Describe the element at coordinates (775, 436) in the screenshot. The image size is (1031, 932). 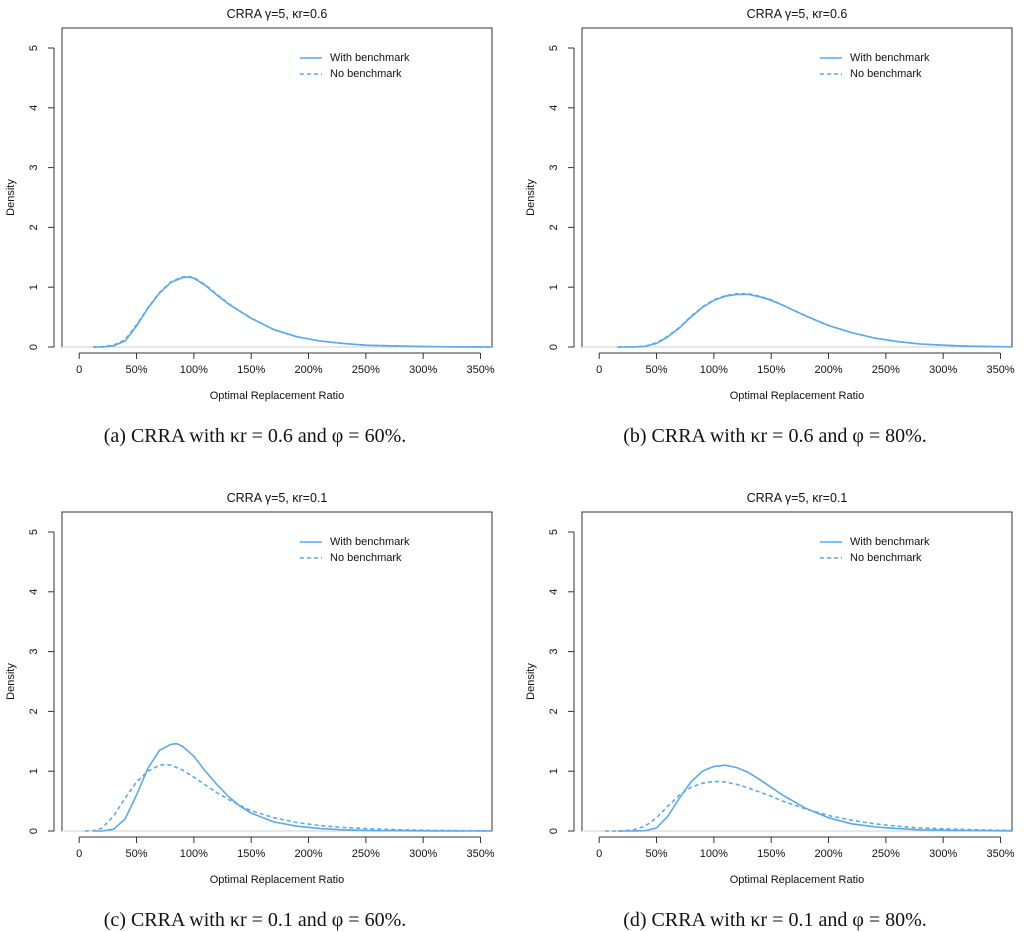
I see `caption-b: (b) CRRA with κr = 0.6 and φ = 80%.` at that location.